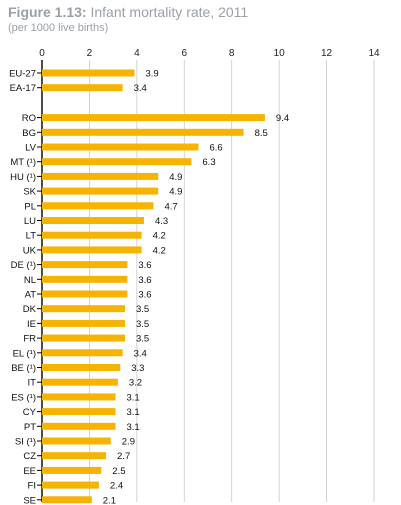 The width and height of the screenshot is (401, 505). I want to click on value-label: 2.5, so click(118, 471).